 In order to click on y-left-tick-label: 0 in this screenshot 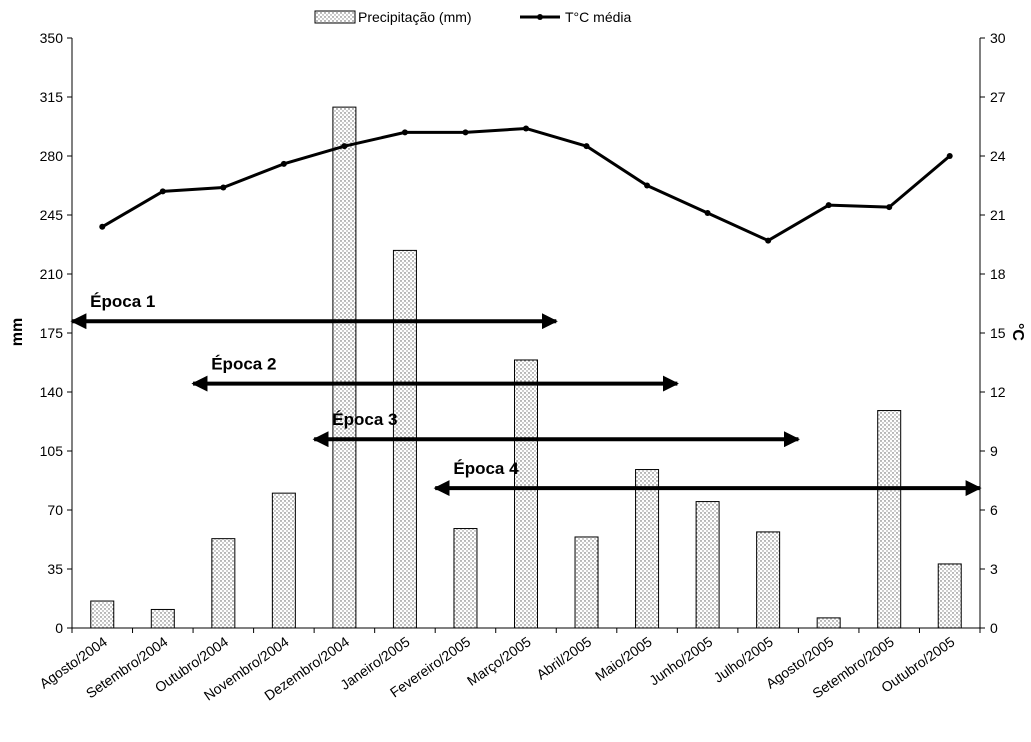, I will do `click(59, 628)`.